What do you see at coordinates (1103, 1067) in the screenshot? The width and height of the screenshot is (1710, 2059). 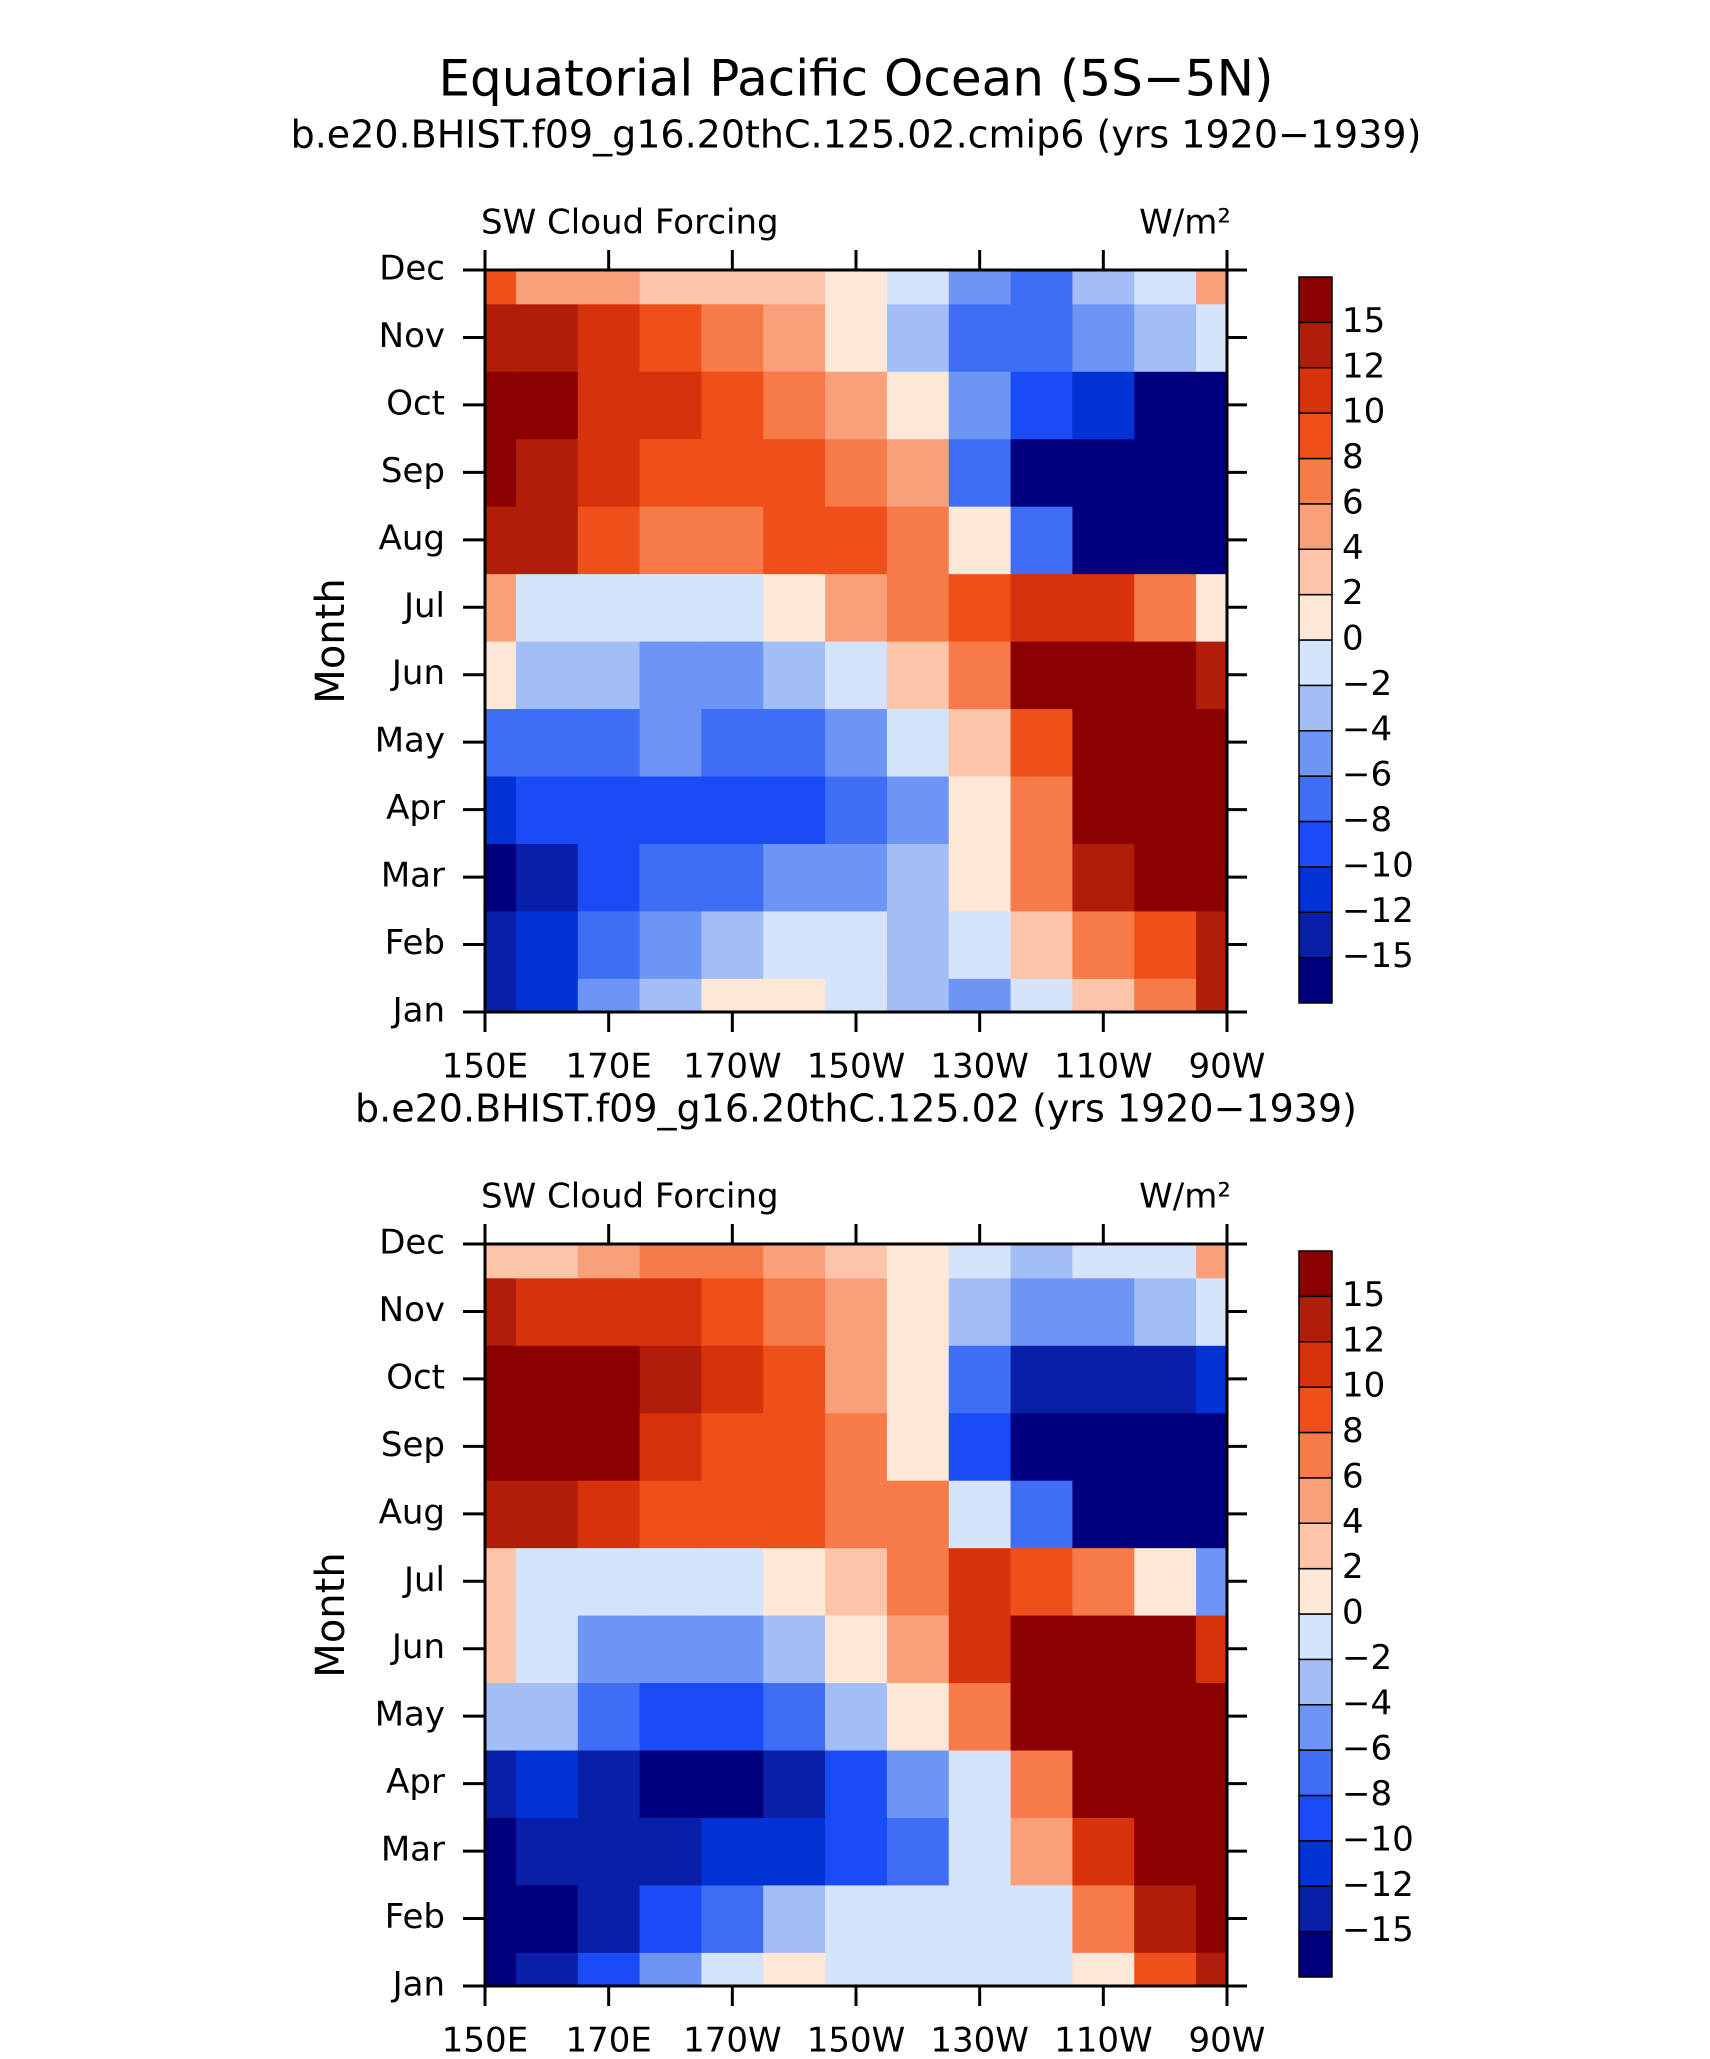 I see `x-tick-label: 110W` at bounding box center [1103, 1067].